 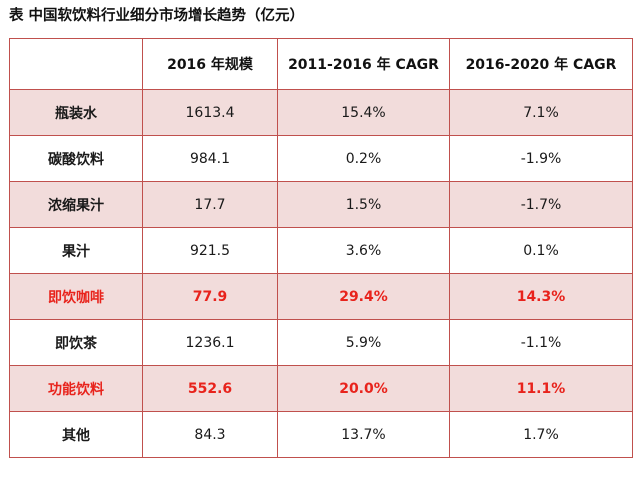 What do you see at coordinates (363, 204) in the screenshot?
I see `cagr-2011-2016-cell: 1.5%` at bounding box center [363, 204].